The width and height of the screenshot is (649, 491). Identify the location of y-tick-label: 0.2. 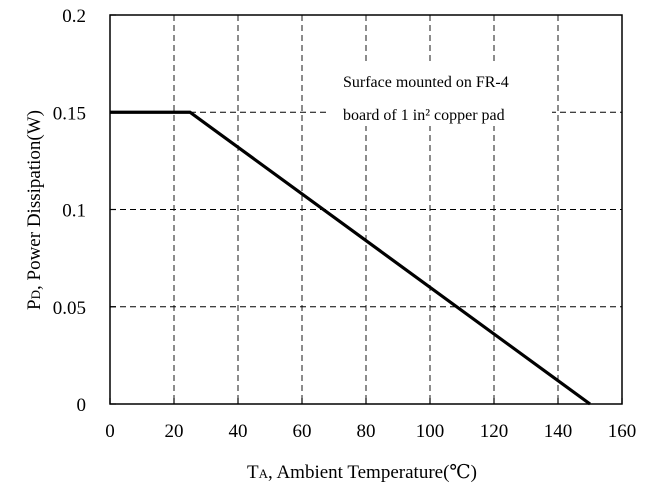
(74, 16).